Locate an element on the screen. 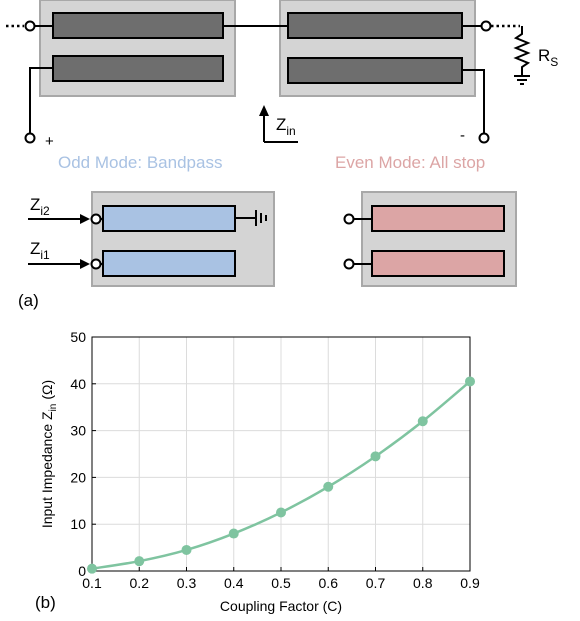  x-tick-label: 0.3 is located at coordinates (187, 583).